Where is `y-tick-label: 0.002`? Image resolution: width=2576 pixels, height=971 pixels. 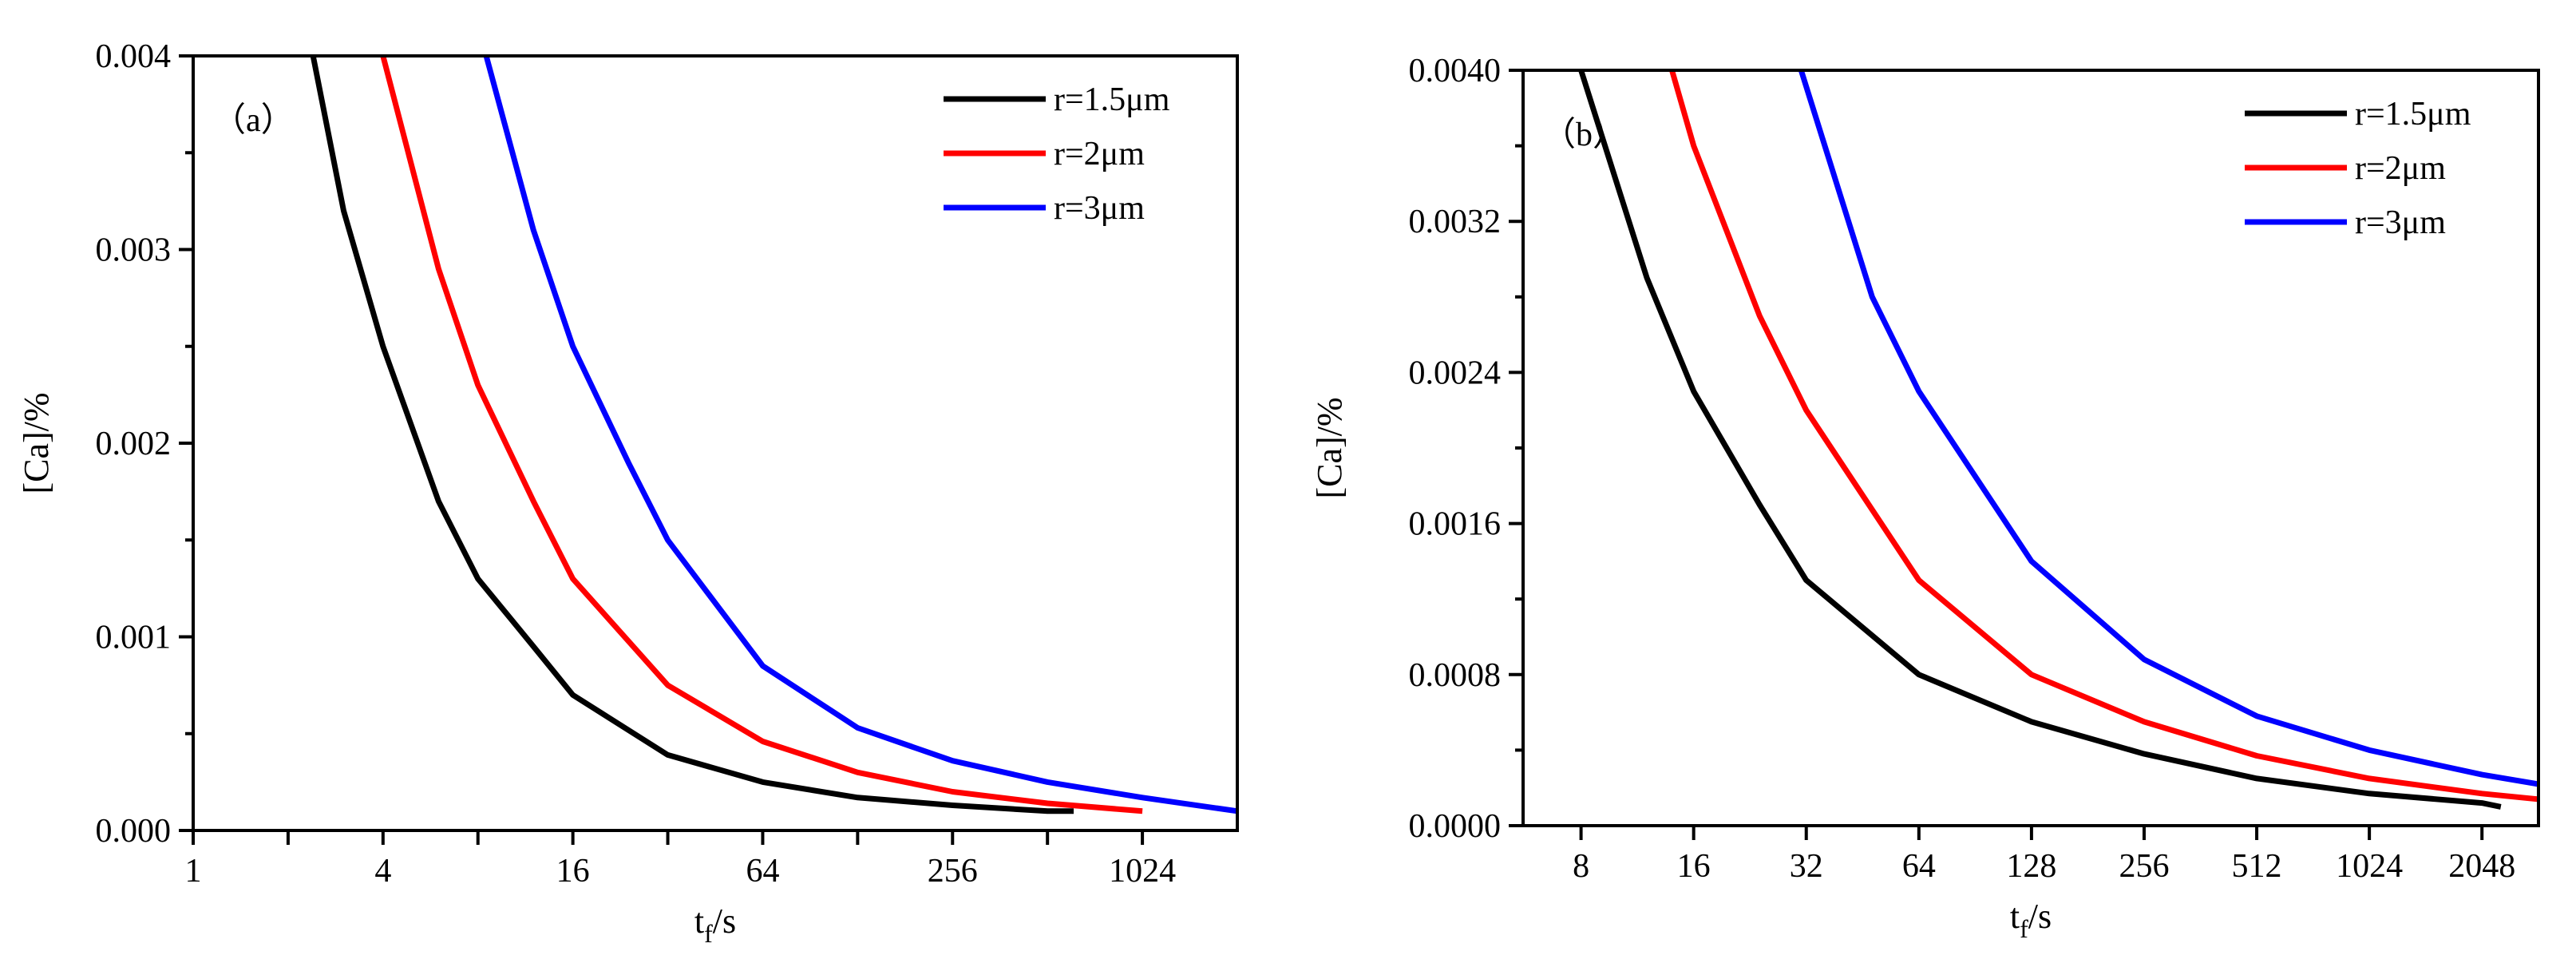 y-tick-label: 0.002 is located at coordinates (134, 444).